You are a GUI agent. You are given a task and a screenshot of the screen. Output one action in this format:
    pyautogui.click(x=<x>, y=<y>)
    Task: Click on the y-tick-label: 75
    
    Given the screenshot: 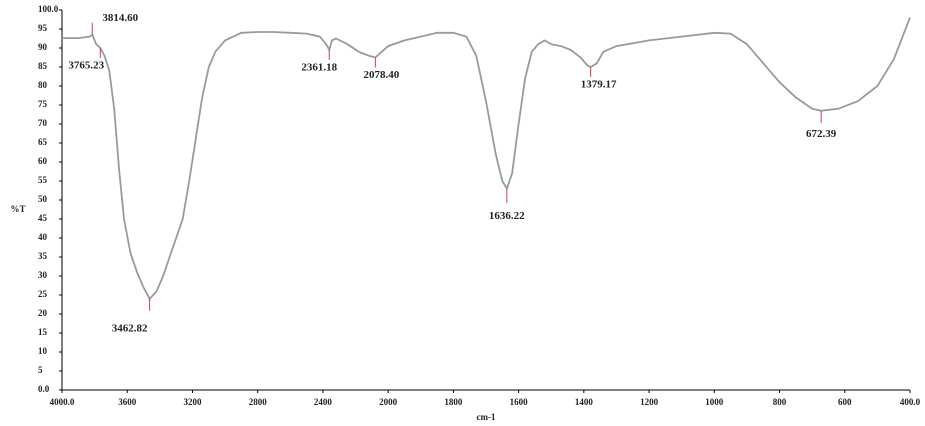 What is the action you would take?
    pyautogui.click(x=43, y=104)
    